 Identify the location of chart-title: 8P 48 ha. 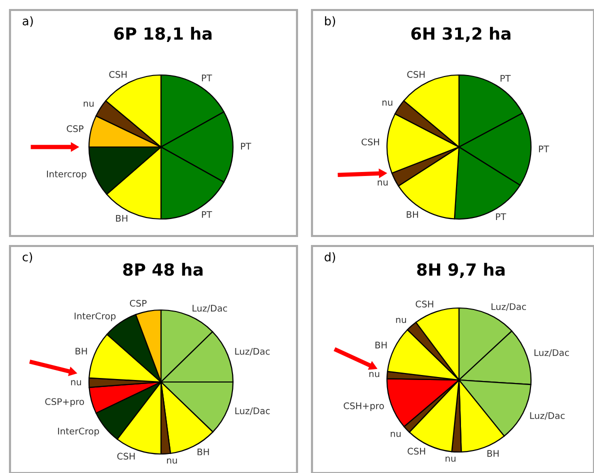
(163, 269).